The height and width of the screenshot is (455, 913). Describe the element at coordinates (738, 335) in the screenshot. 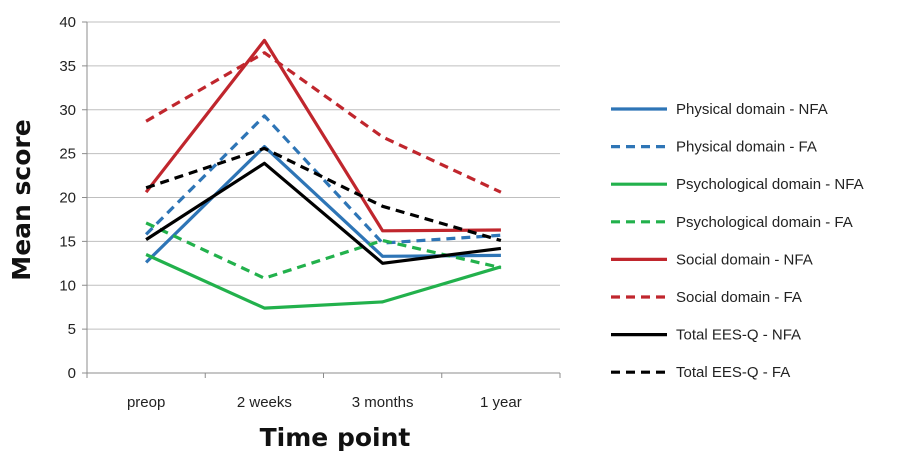

I see `legend-label: Total EES-Q - NFA` at that location.